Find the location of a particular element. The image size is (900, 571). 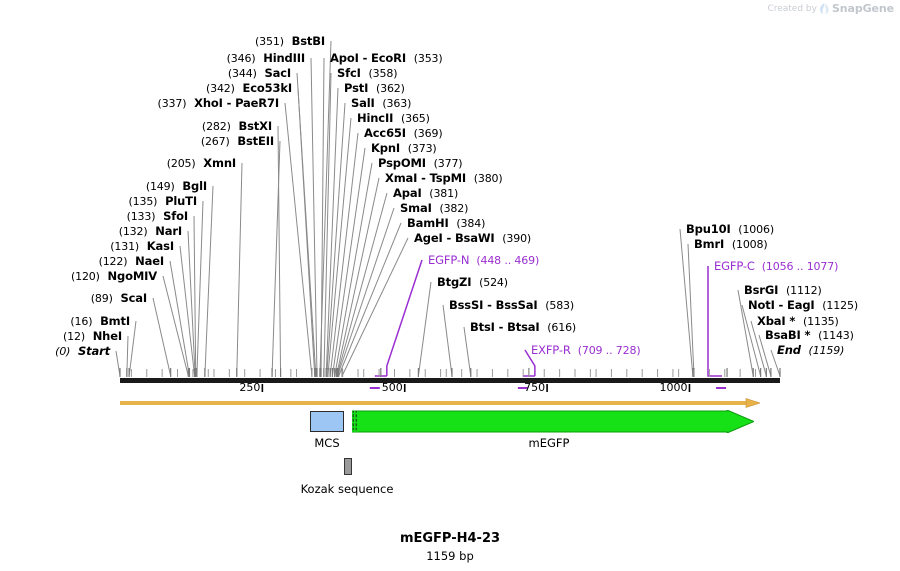

site-enzyme-name: BmtI is located at coordinates (115, 321).